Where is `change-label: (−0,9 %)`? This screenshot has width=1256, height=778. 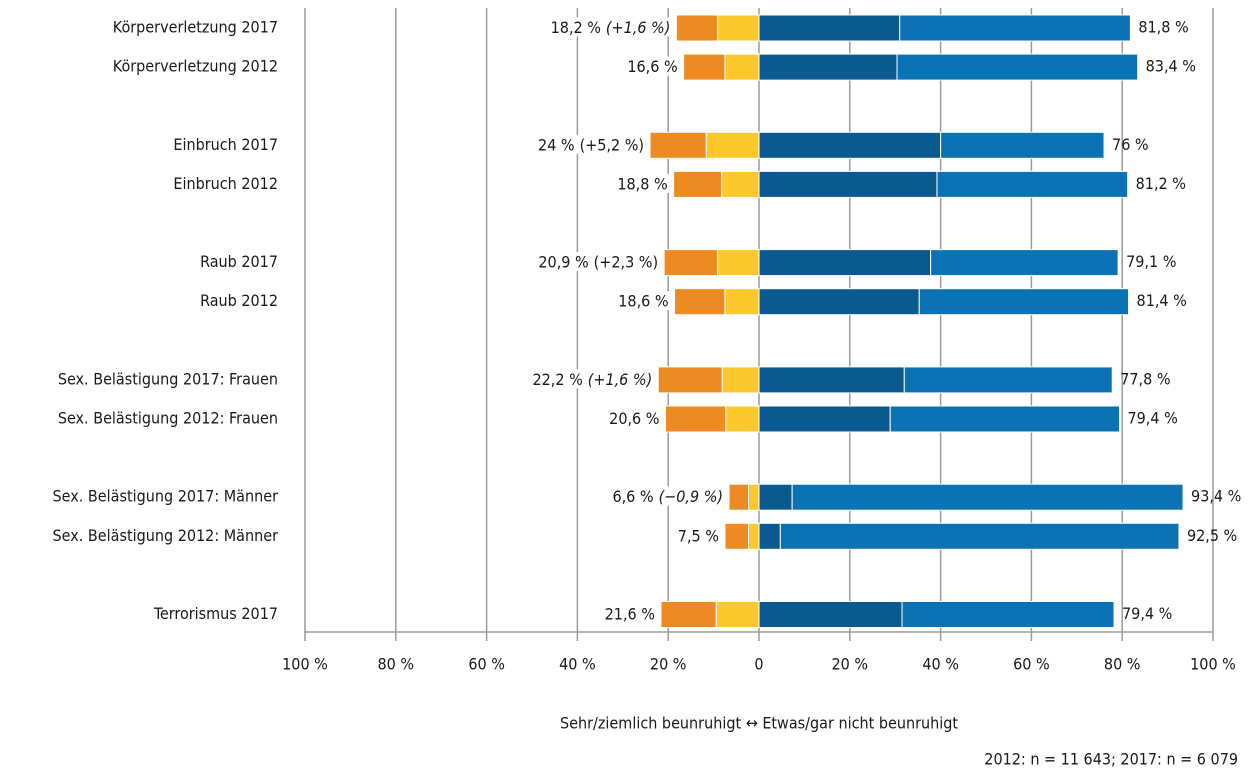
change-label: (−0,9 %) is located at coordinates (691, 496).